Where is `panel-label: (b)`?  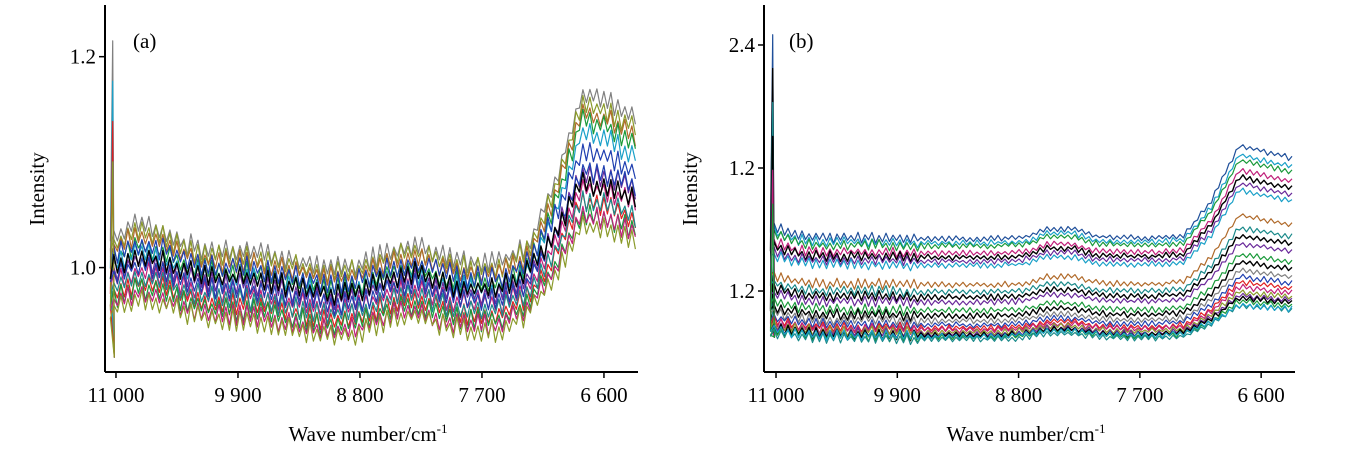
panel-label: (b) is located at coordinates (801, 41).